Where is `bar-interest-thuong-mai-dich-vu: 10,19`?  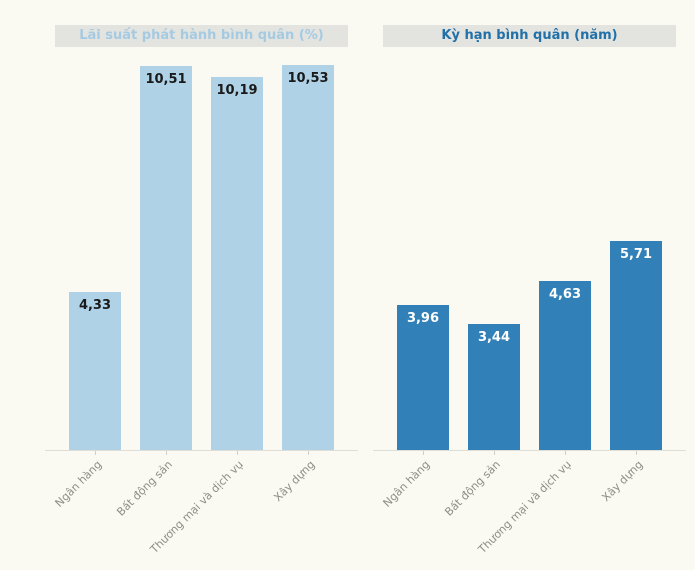 bar-interest-thuong-mai-dich-vu: 10,19 is located at coordinates (237, 263).